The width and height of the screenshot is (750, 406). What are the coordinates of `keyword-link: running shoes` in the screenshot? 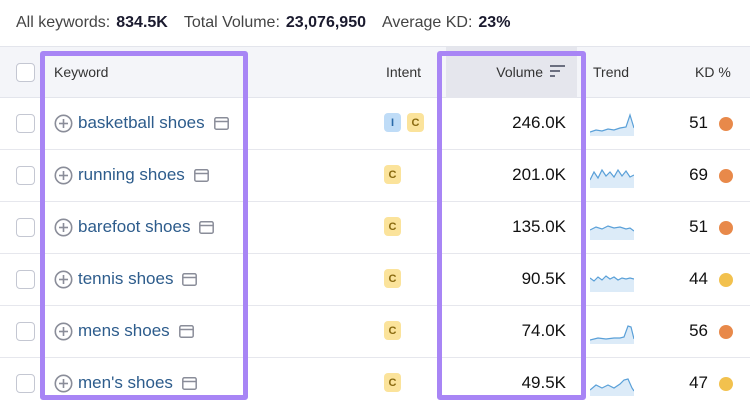 It's located at (143, 175).